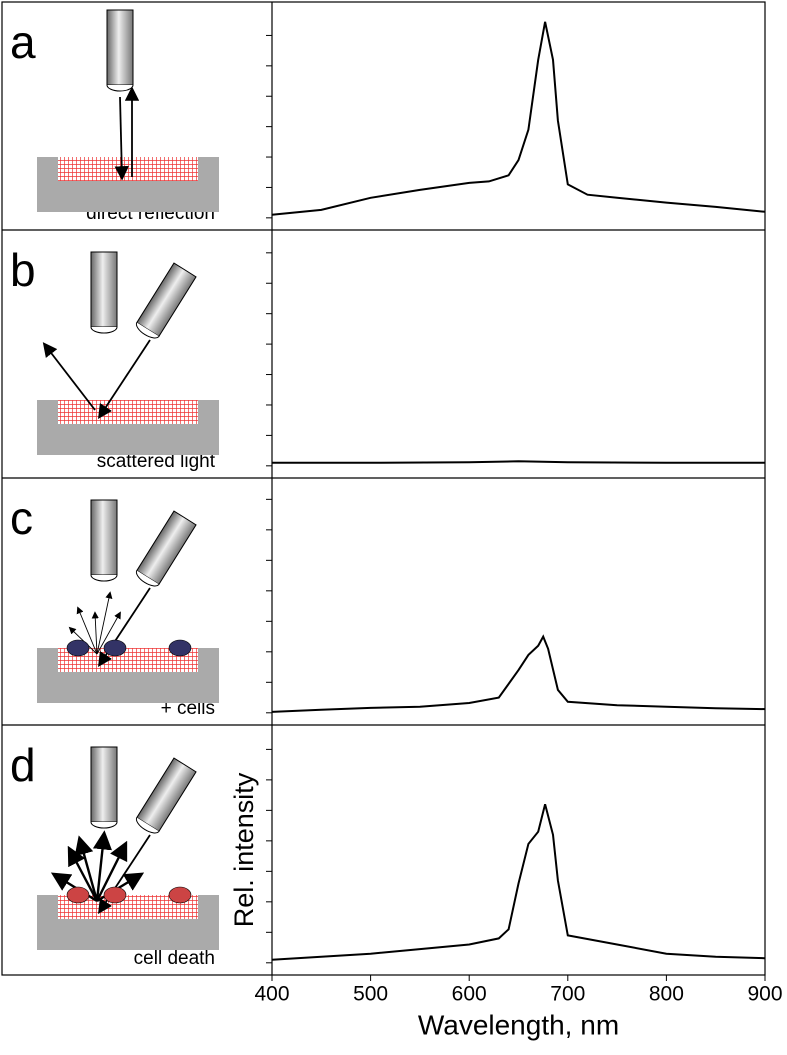 Image resolution: width=787 pixels, height=1055 pixels. Describe the element at coordinates (370, 994) in the screenshot. I see `x-tick-label: 500` at that location.